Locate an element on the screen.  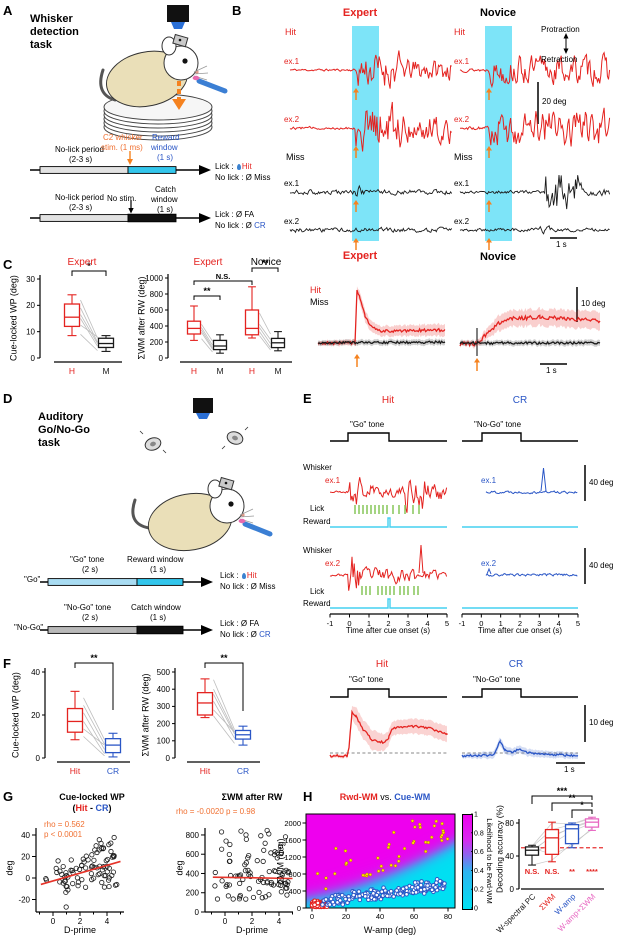
scalebar-40deg-2: 40 deg is located at coordinates (601, 565).